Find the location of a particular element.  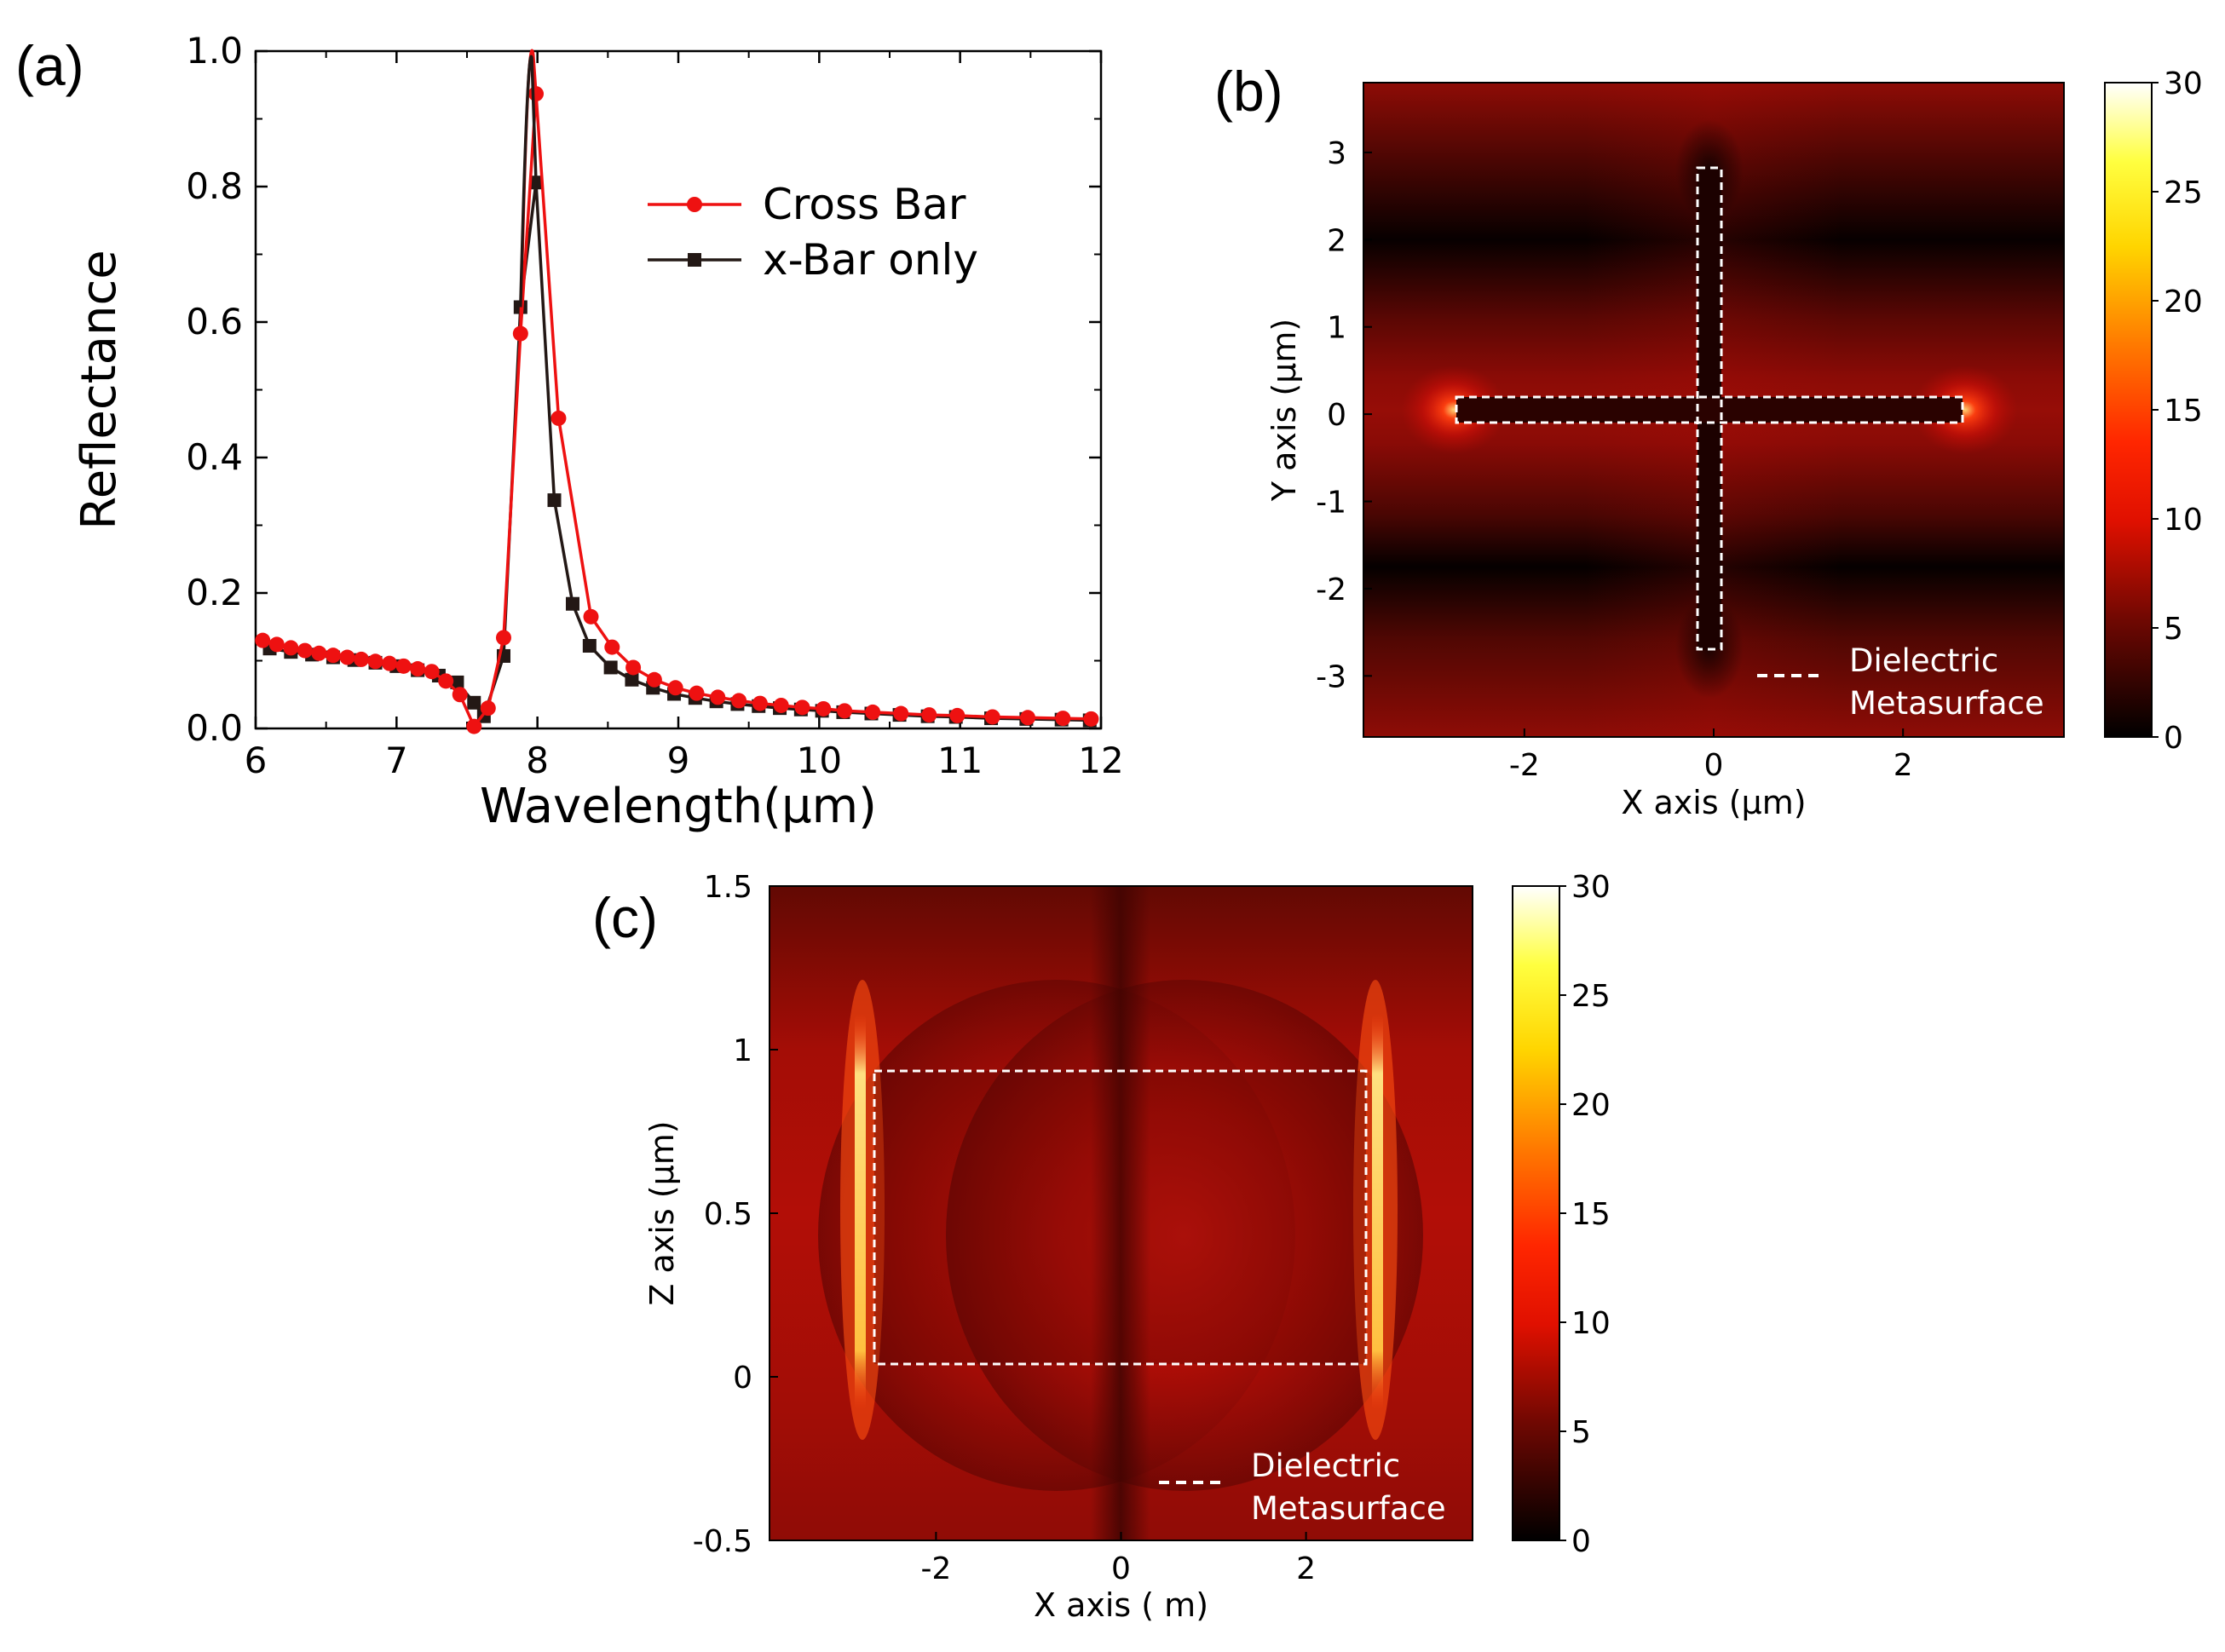

colorbar-c-ticks: 0 5 10 15 20 25 30 is located at coordinates (1585, 1214).